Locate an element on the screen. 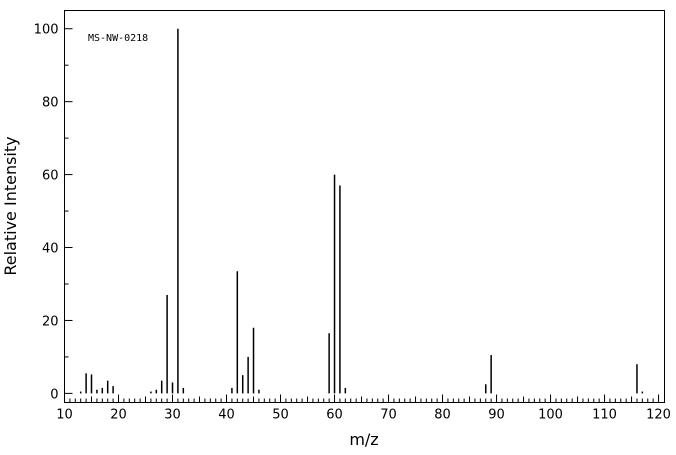 The image size is (676, 455). y-tick-label: 0 is located at coordinates (54, 394).